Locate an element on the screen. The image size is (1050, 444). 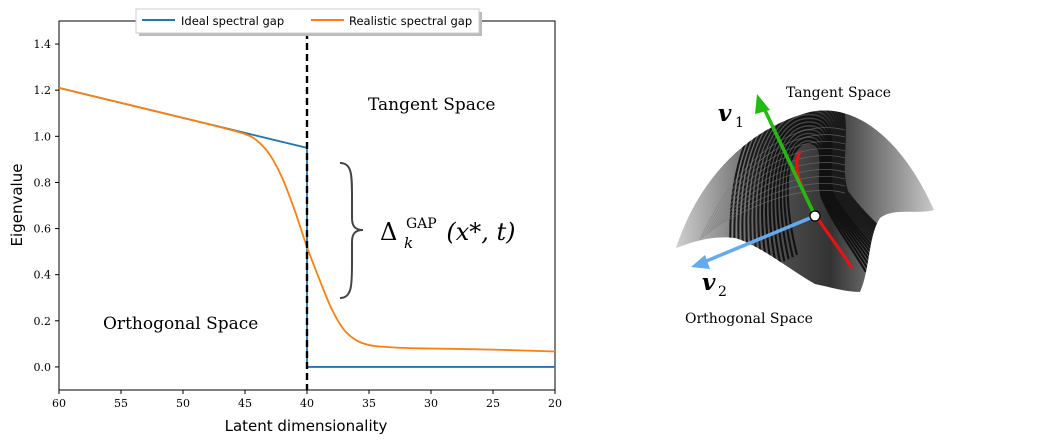
x-tick-label: 30 is located at coordinates (431, 403).